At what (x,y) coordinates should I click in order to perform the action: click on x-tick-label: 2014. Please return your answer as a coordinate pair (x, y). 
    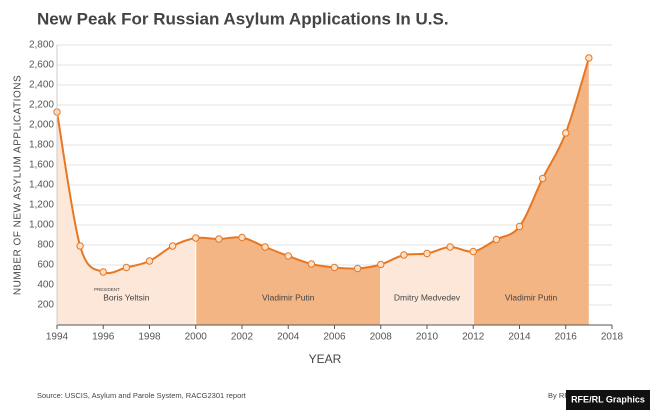
    Looking at the image, I should click on (519, 337).